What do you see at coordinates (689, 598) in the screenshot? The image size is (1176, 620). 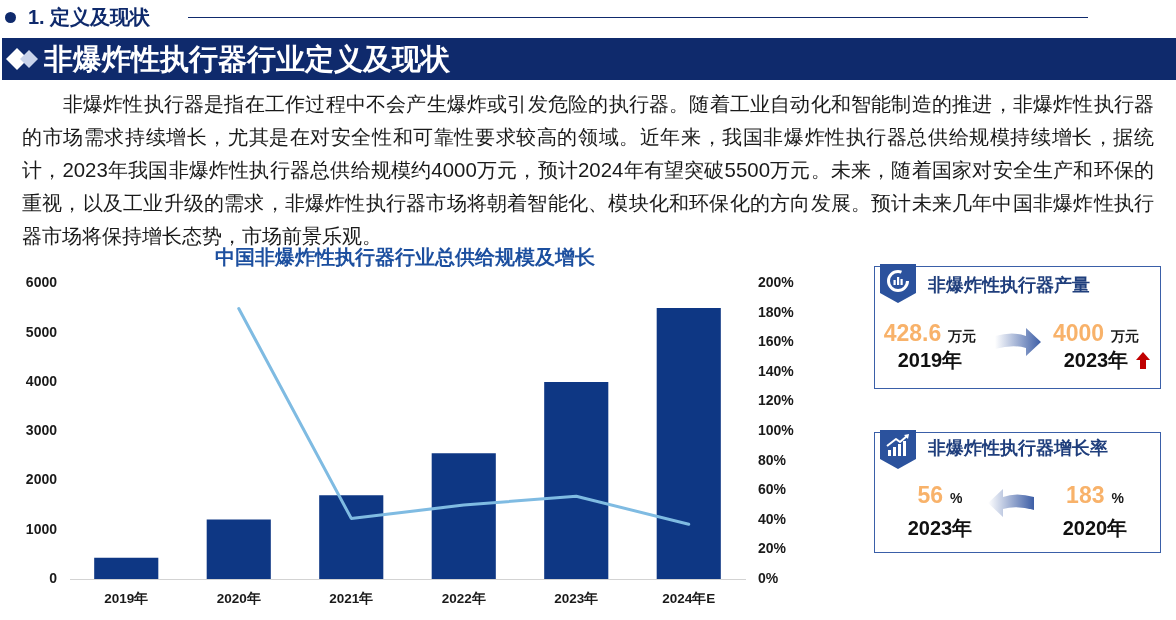 I see `x-tick-label: 2024年E` at bounding box center [689, 598].